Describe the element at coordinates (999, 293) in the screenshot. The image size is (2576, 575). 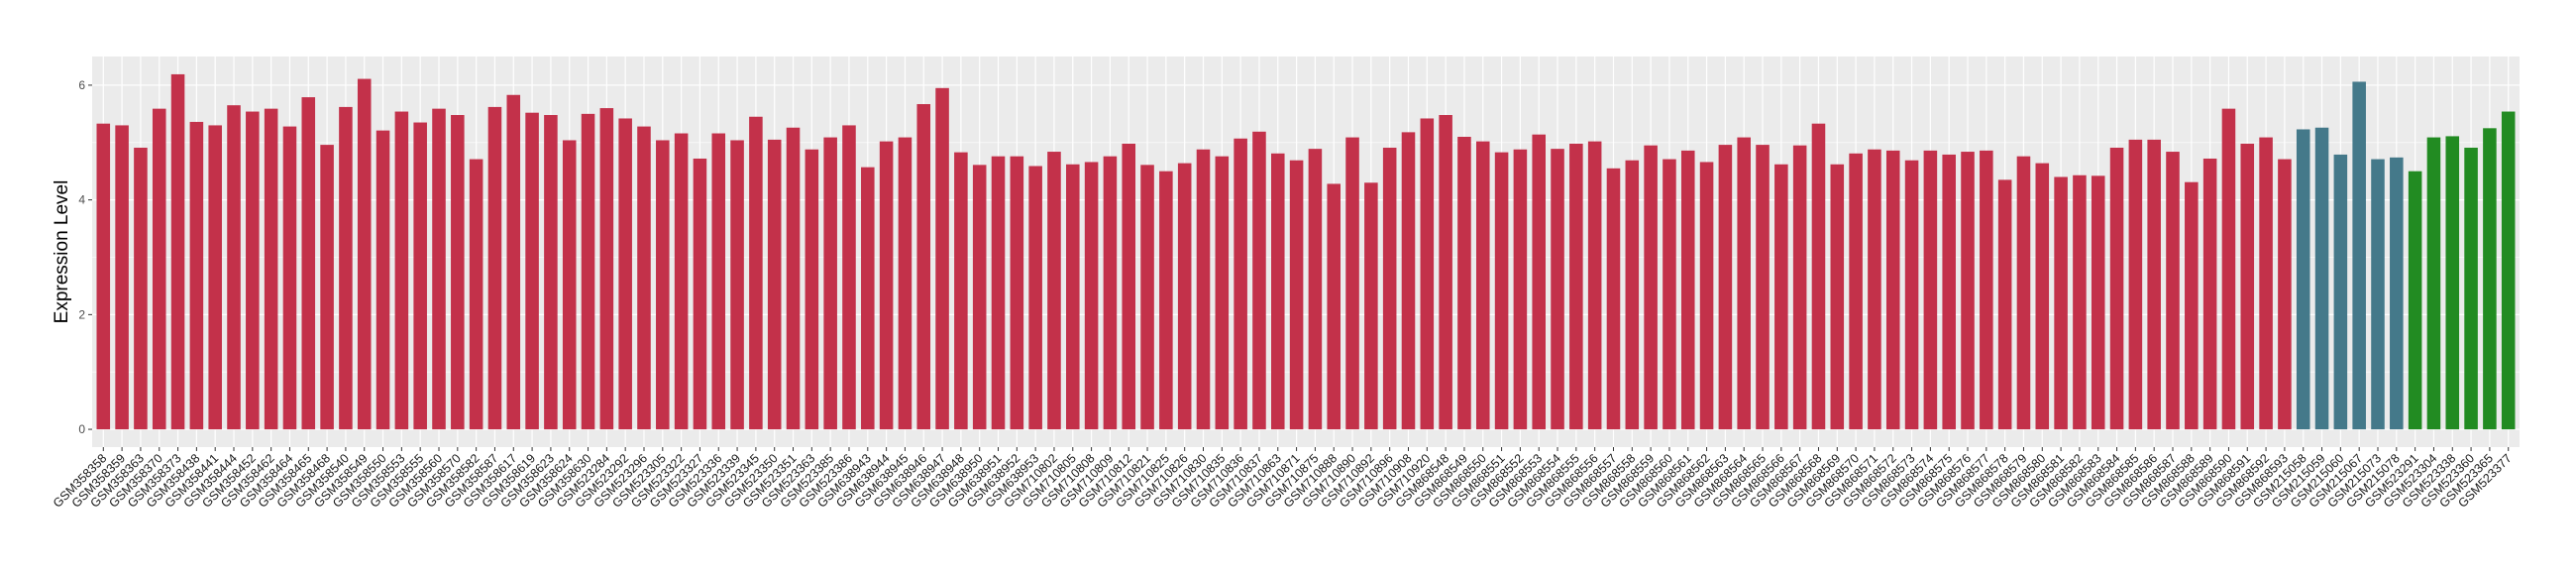
I see `bar-GSM638951` at that location.